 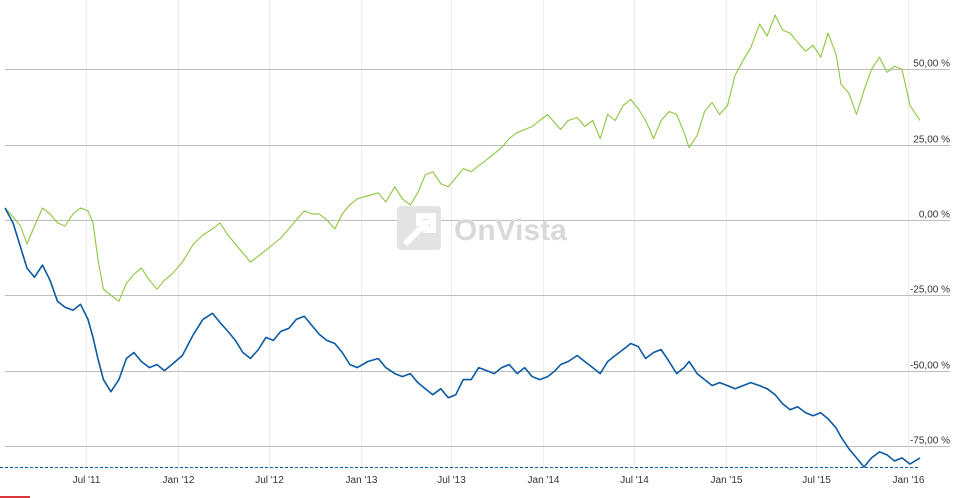 I want to click on x-tick-label: Jan '15, so click(x=727, y=480).